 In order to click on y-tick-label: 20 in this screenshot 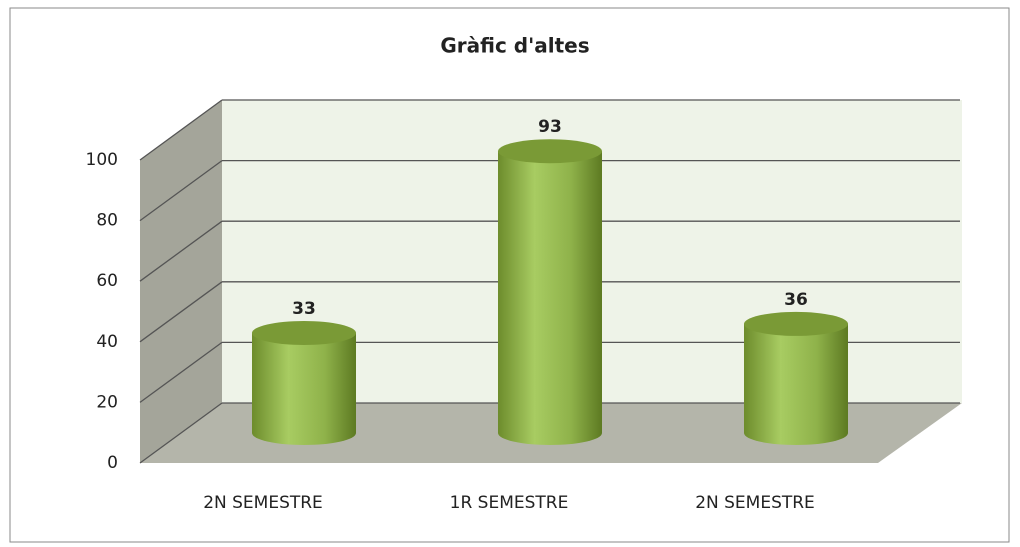, I will do `click(107, 402)`.